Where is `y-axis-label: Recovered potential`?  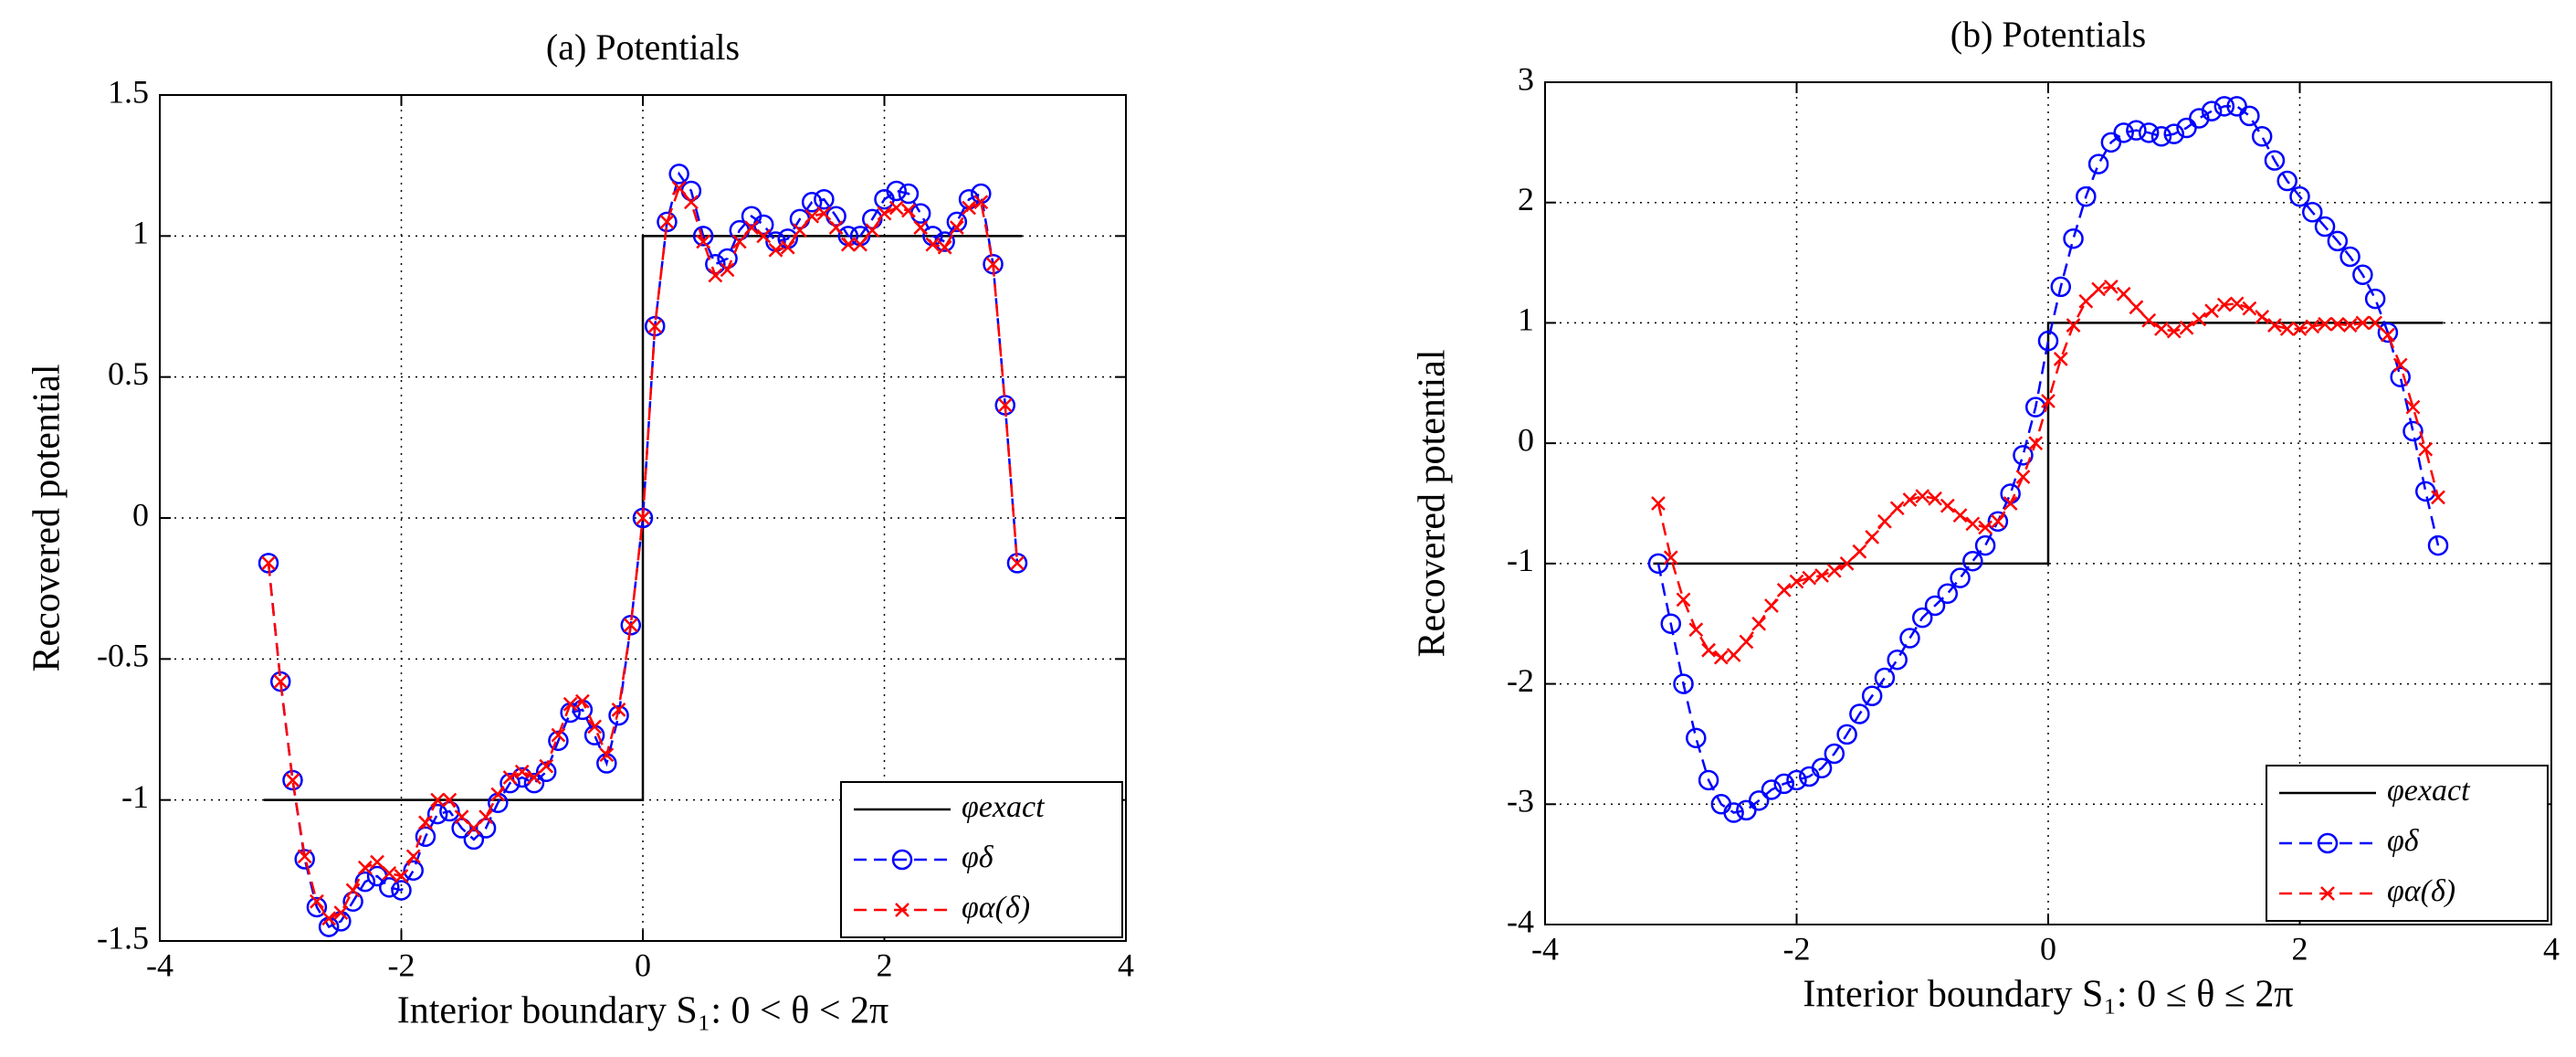
y-axis-label: Recovered potential is located at coordinates (1433, 503).